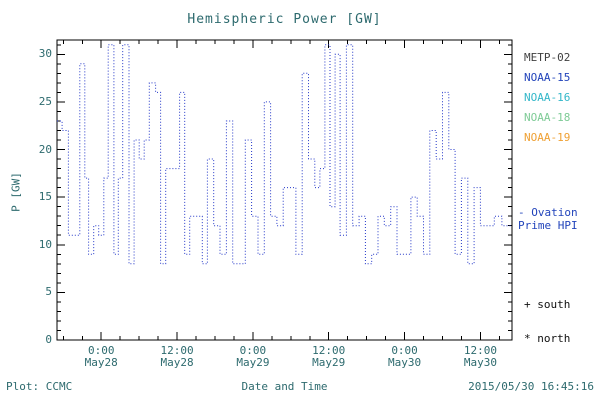 The image size is (600, 400). Describe the element at coordinates (405, 356) in the screenshot. I see `x-tick-label: 0:00 May30` at that location.